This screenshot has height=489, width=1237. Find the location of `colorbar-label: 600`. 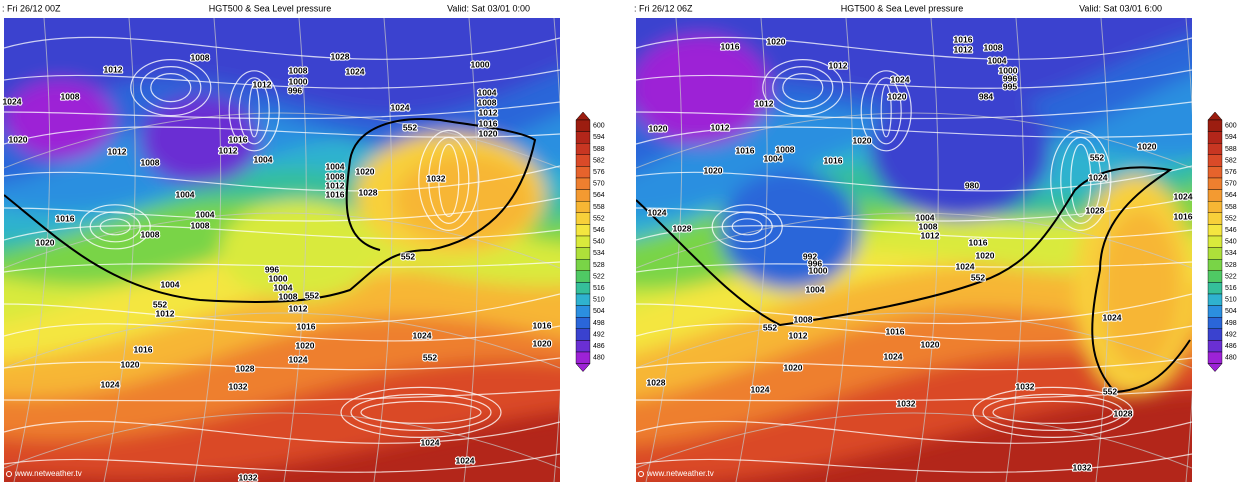

colorbar-label: 600 is located at coordinates (1231, 126).